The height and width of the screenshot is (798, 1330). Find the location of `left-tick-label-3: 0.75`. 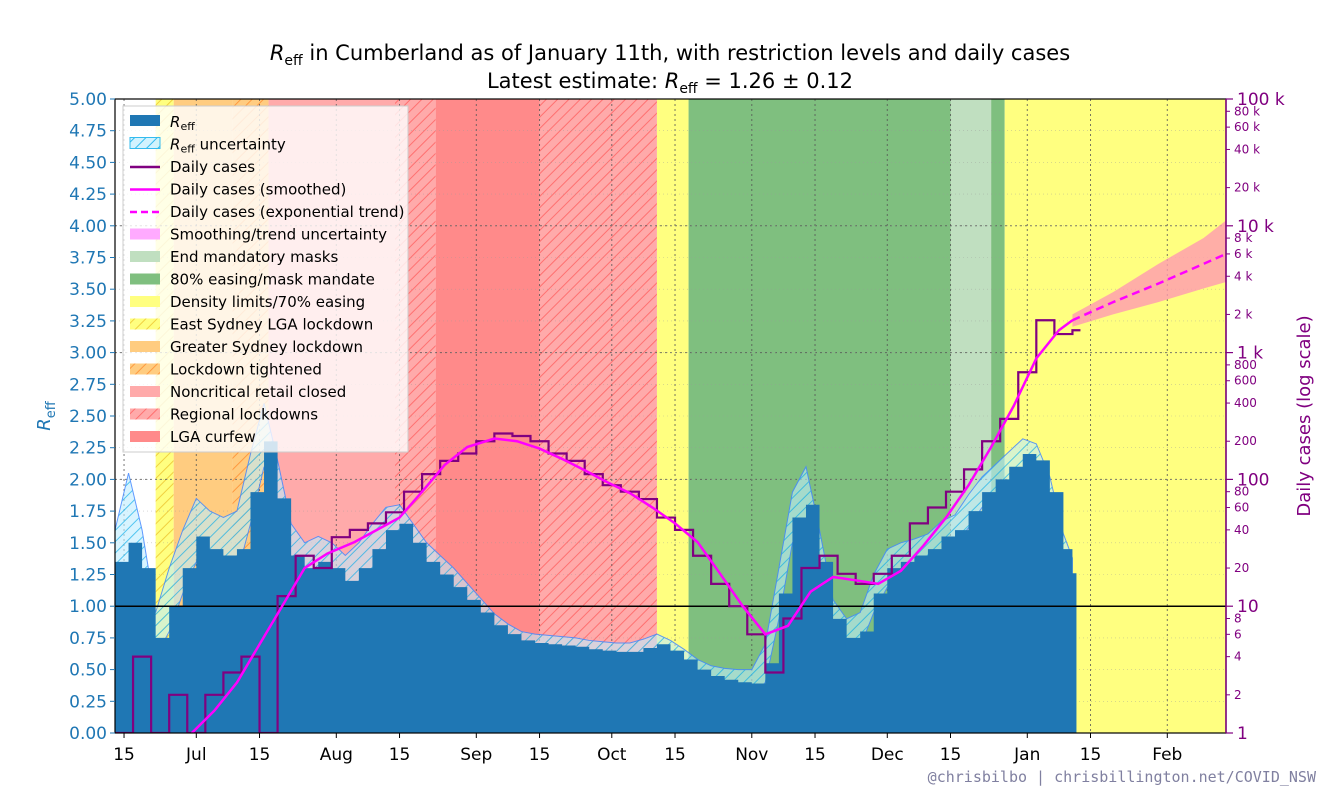

left-tick-label-3: 0.75 is located at coordinates (88, 639).